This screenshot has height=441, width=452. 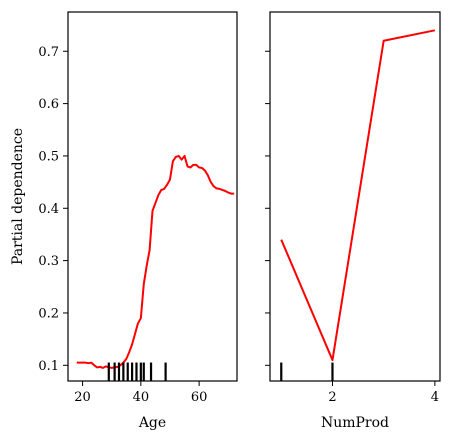 What do you see at coordinates (152, 423) in the screenshot?
I see `x-axis-label-age: Age` at bounding box center [152, 423].